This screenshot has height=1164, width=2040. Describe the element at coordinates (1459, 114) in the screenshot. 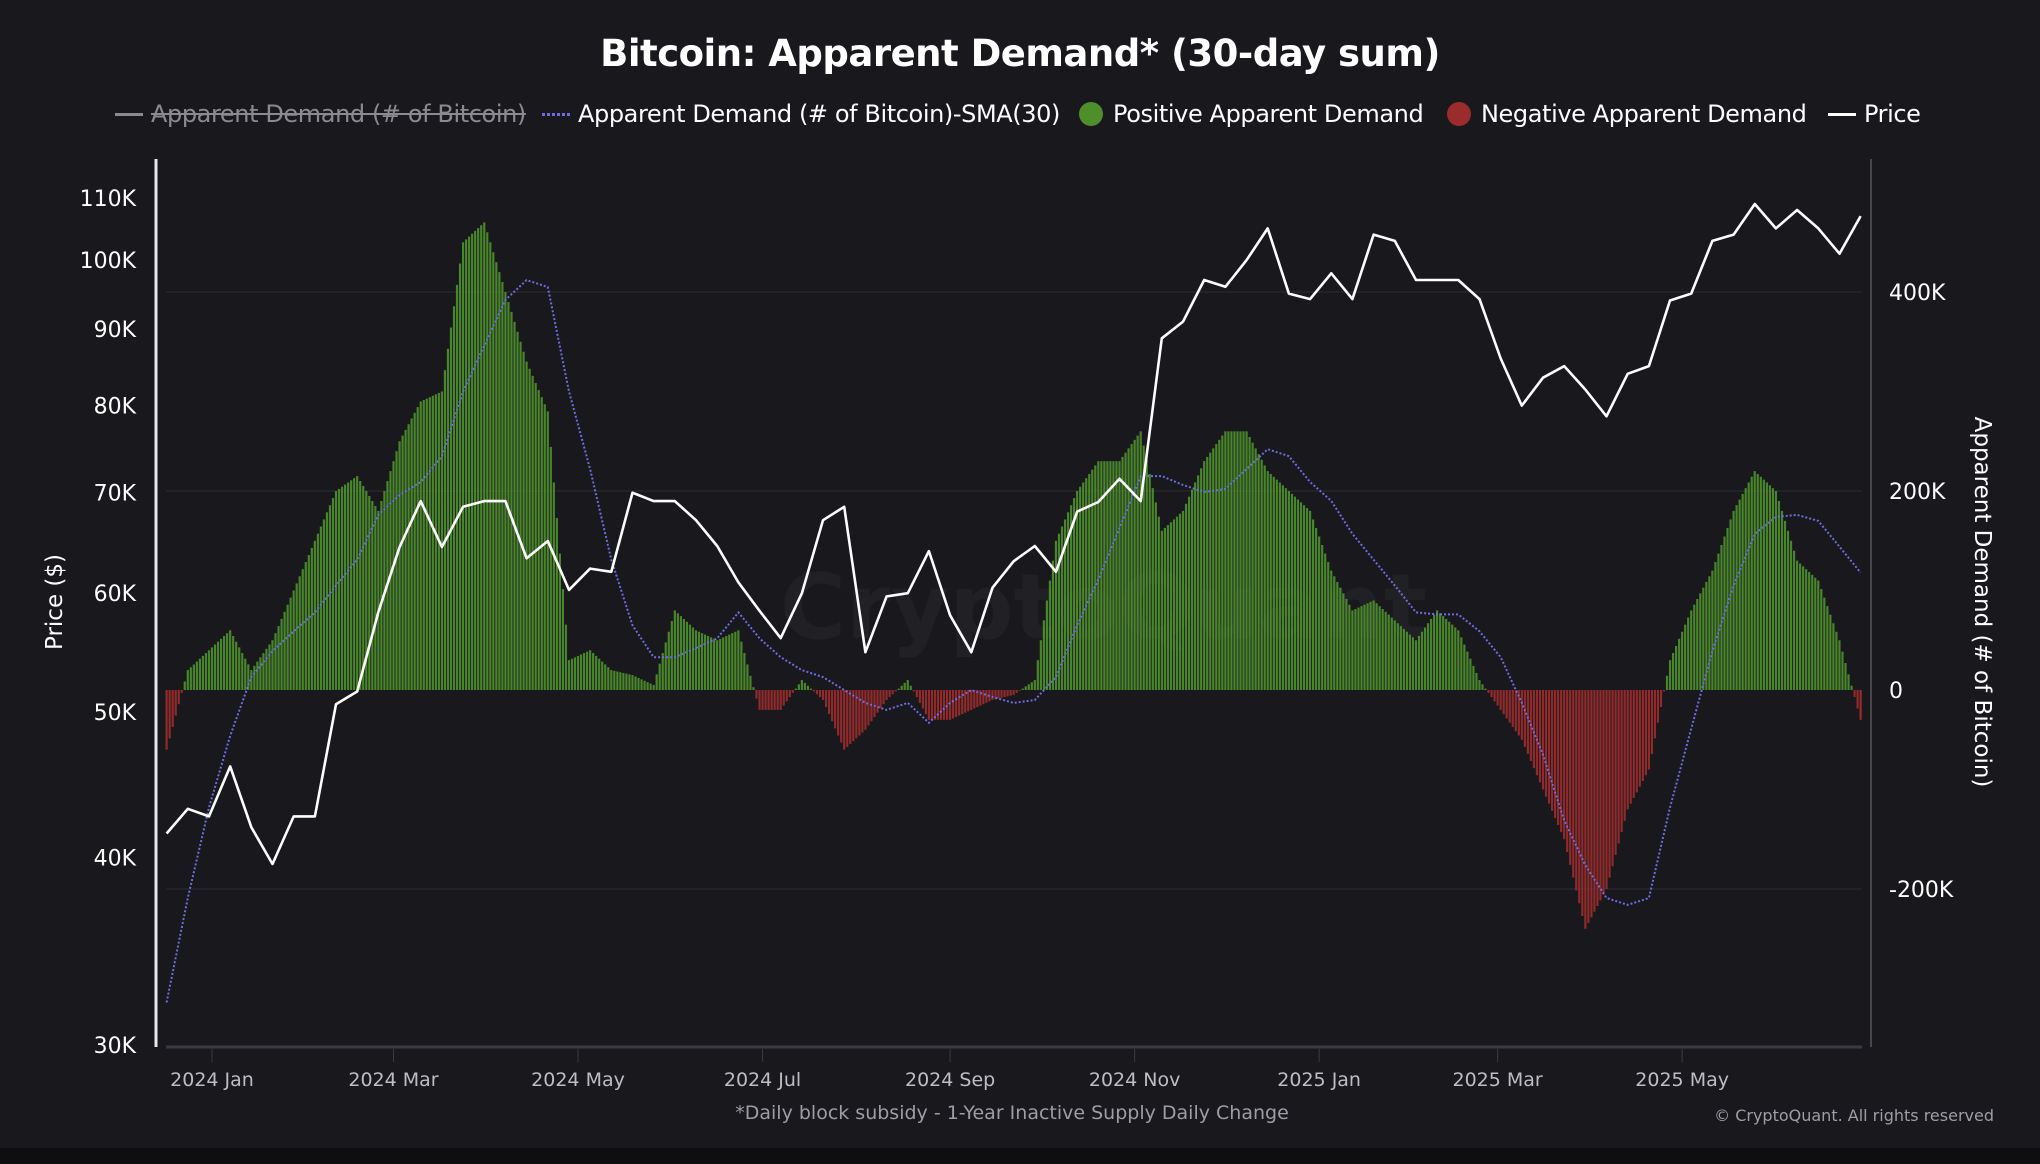

I see `legend-dot-icon` at that location.